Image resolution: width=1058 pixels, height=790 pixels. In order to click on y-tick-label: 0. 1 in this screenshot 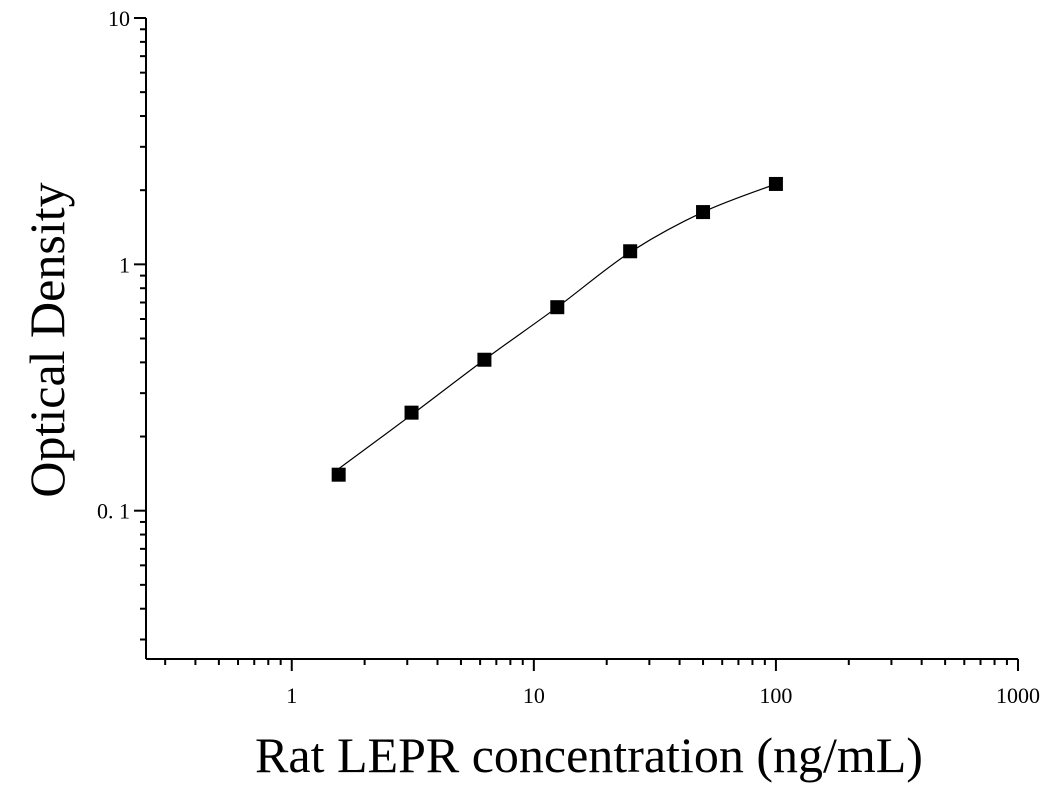, I will do `click(113, 511)`.